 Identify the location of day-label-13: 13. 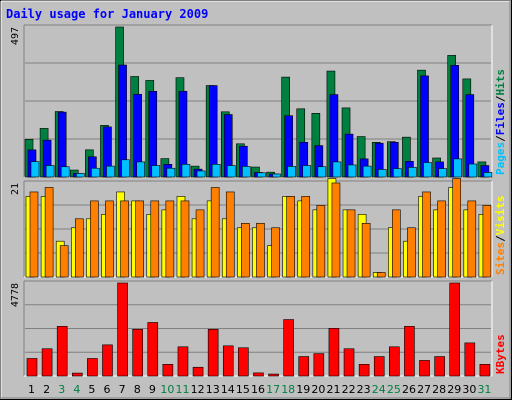
(213, 389).